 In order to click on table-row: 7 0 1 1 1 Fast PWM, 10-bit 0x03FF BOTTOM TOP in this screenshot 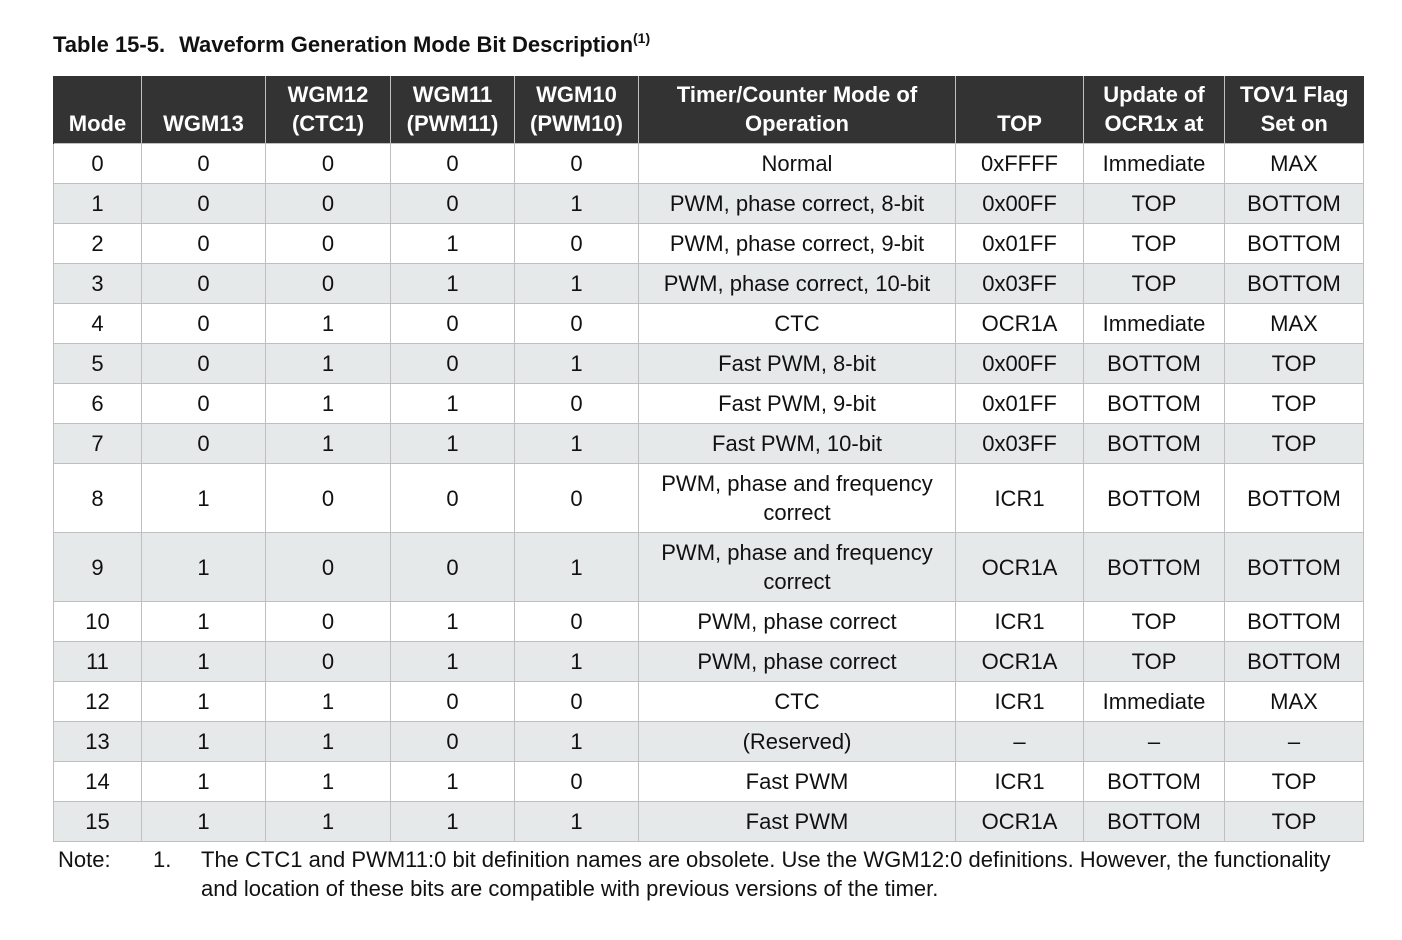, I will do `click(708, 443)`.